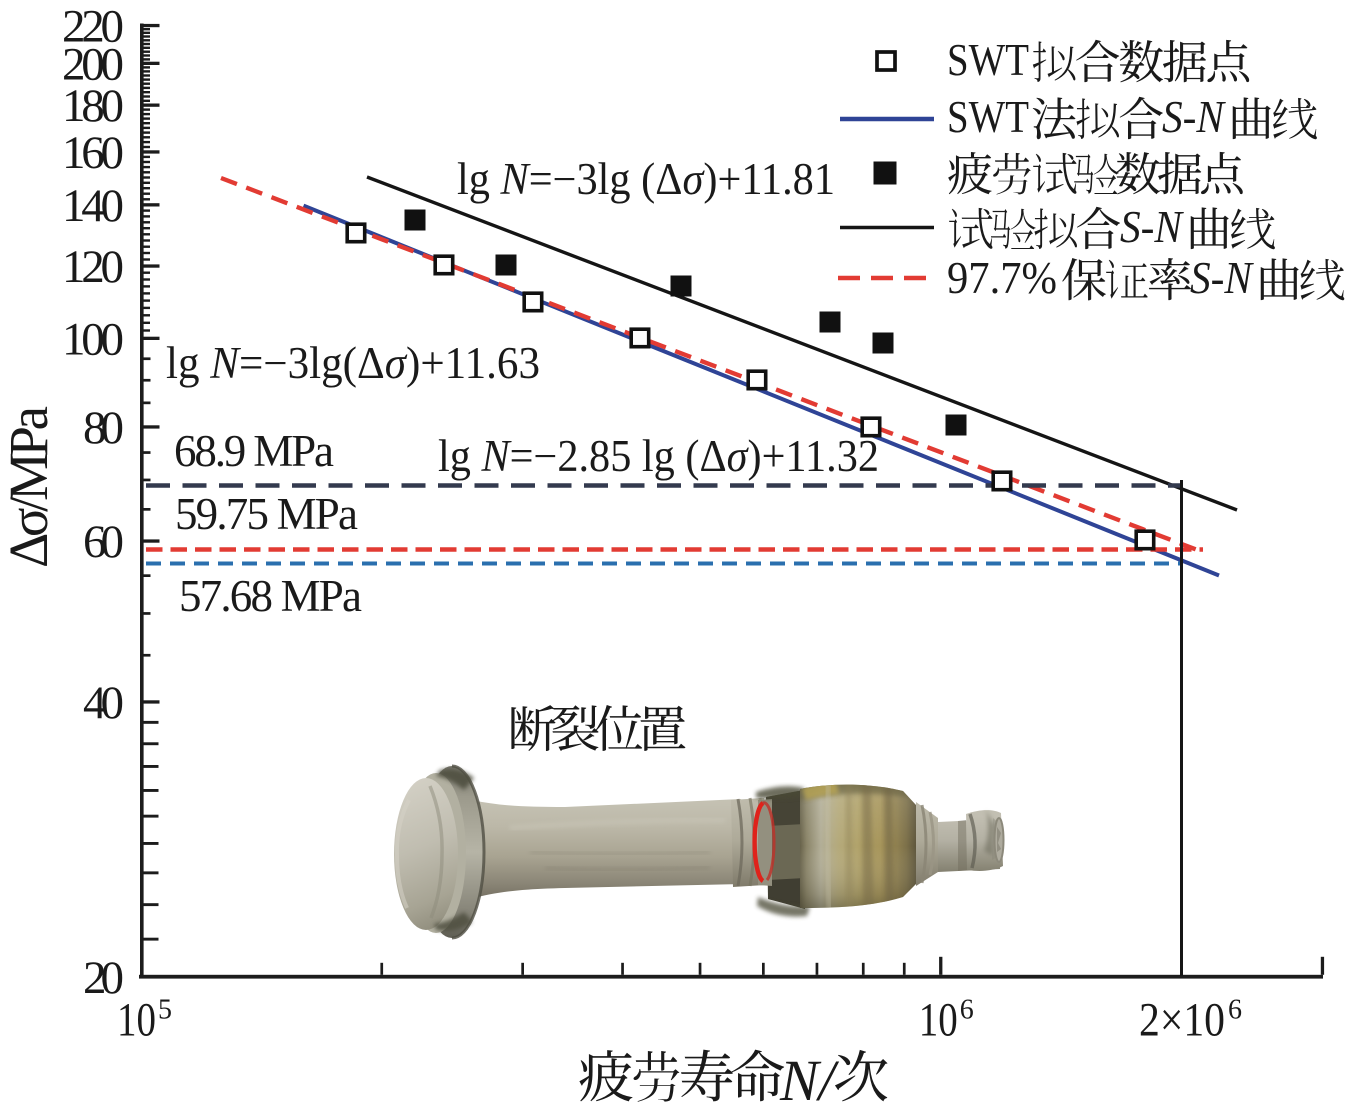 The width and height of the screenshot is (1348, 1115). I want to click on svg-text: Δσ/MPa, so click(29, 487).